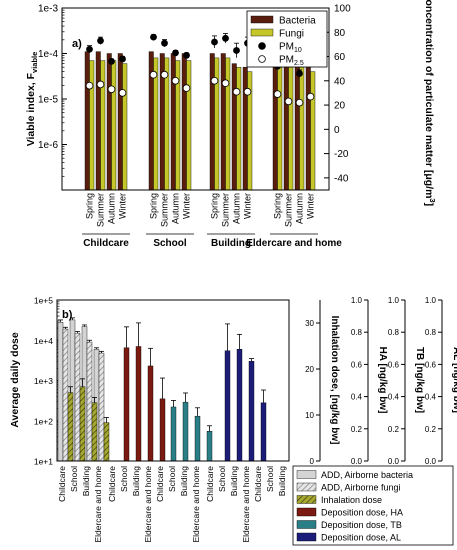  Describe the element at coordinates (340, 81) in the screenshot. I see `panel-a-y2-tick-label: 40` at that location.